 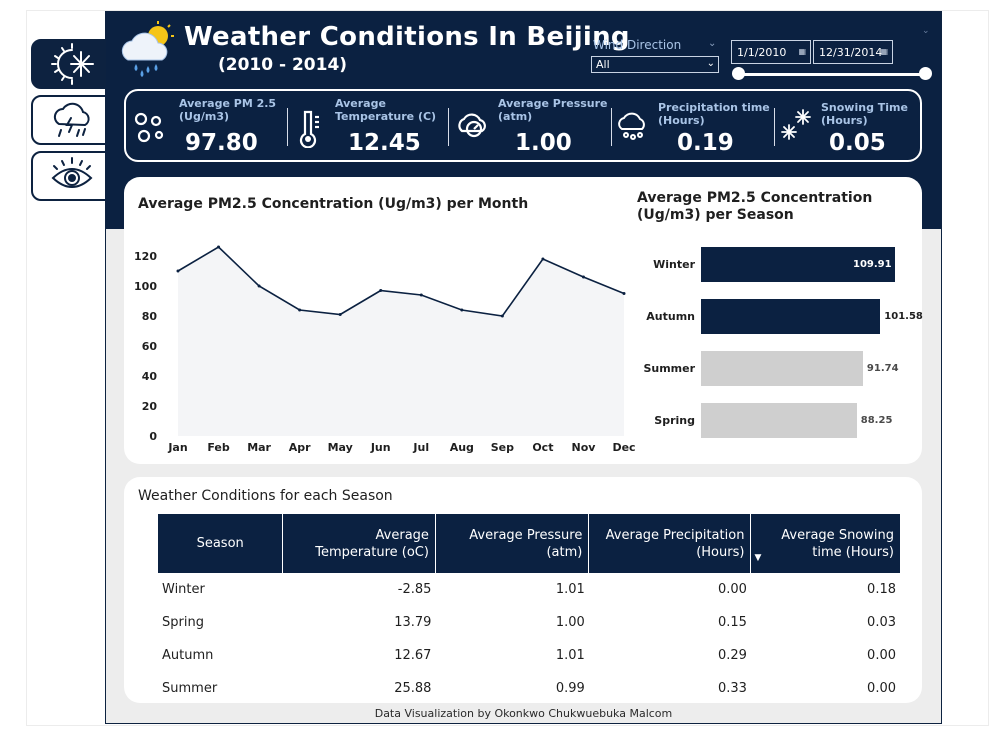 What do you see at coordinates (413, 622) in the screenshot?
I see `table-cell-value: 13.79` at bounding box center [413, 622].